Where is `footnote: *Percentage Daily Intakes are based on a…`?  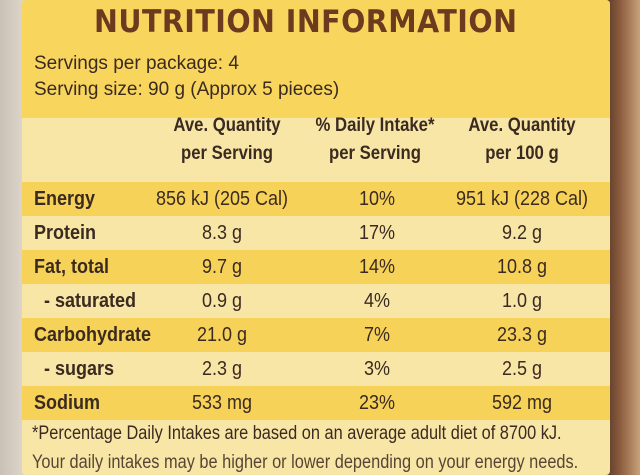
footnote: *Percentage Daily Intakes are based on a… is located at coordinates (297, 433).